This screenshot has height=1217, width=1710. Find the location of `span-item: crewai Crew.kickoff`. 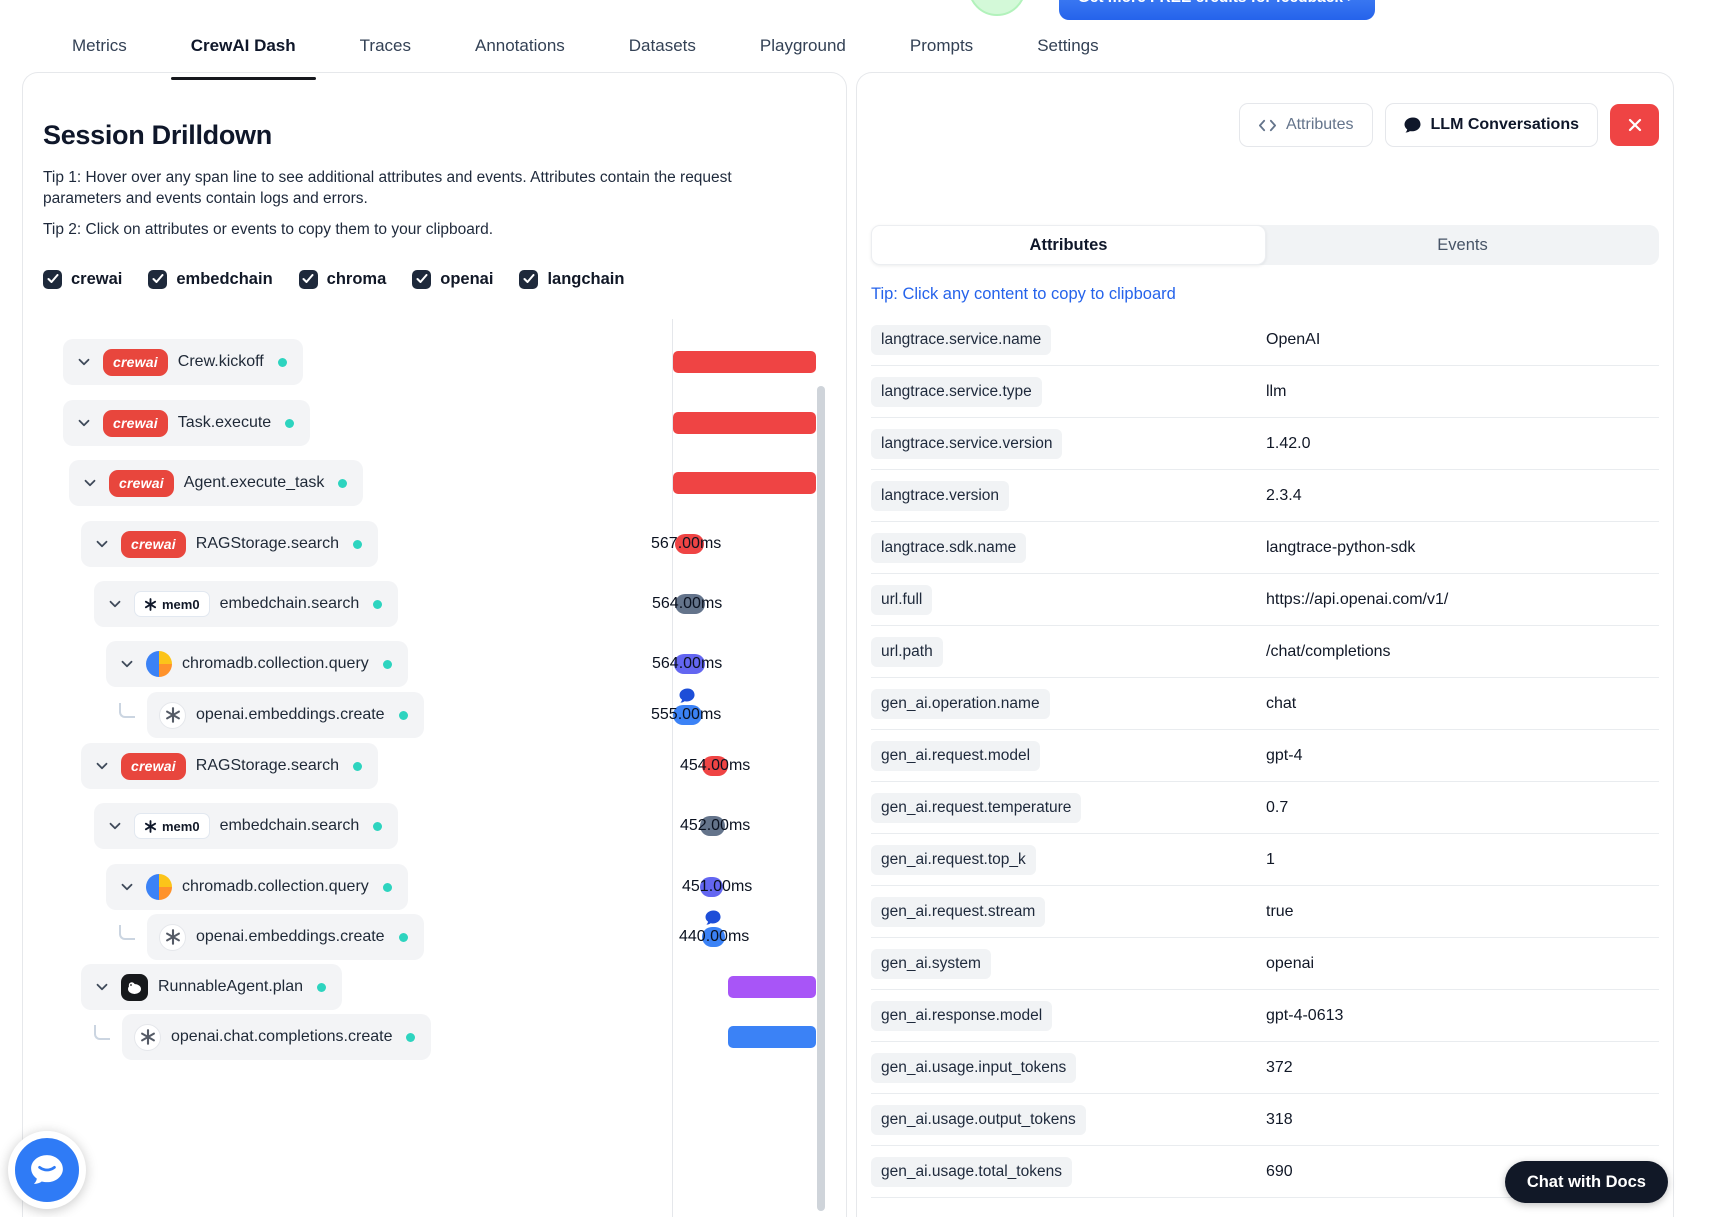

span-item: crewai Crew.kickoff is located at coordinates (183, 362).